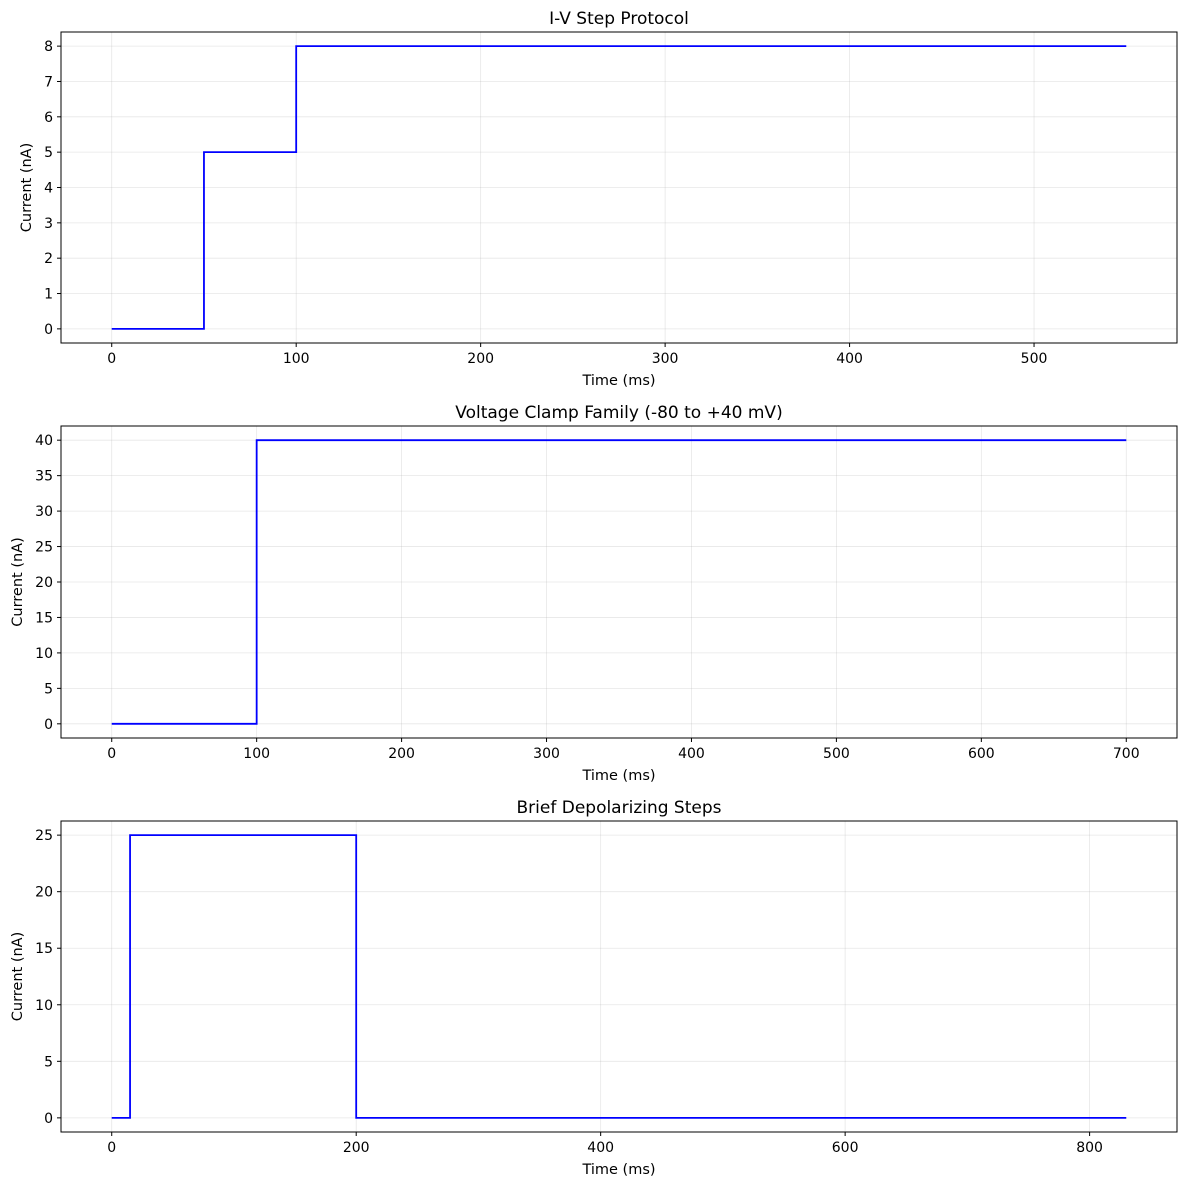  What do you see at coordinates (48, 295) in the screenshot?
I see `y-tick-label: 1` at bounding box center [48, 295].